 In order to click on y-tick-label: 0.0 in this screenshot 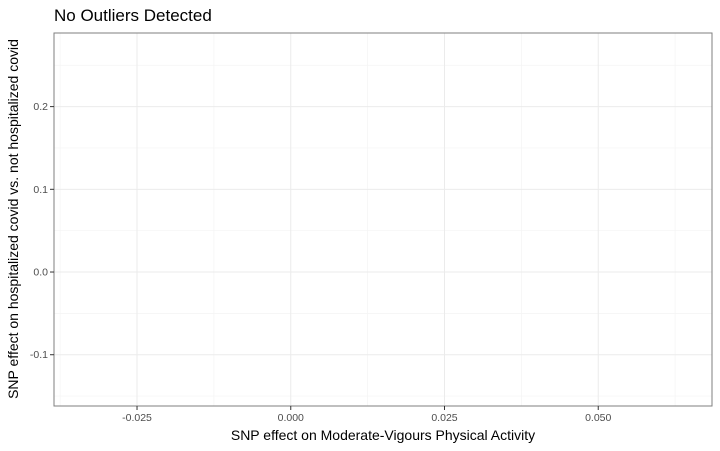, I will do `click(40, 273)`.